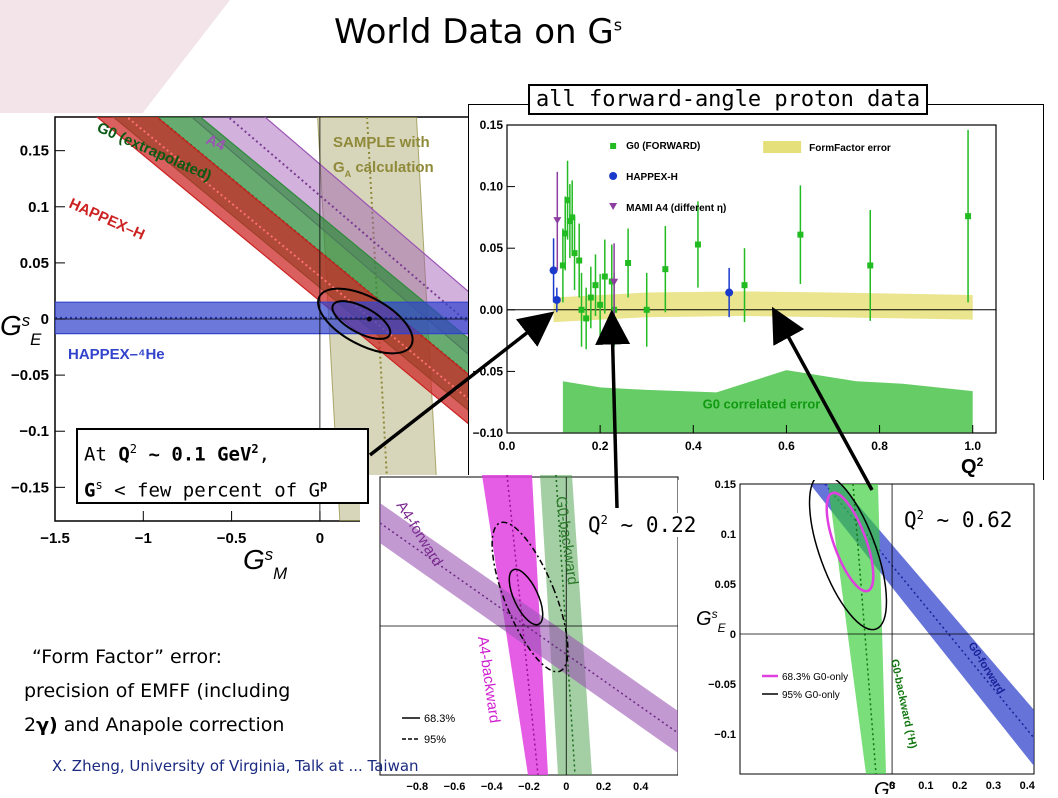  Describe the element at coordinates (157, 691) in the screenshot. I see `ff-note-line-2: precision of EMFF (including` at that location.